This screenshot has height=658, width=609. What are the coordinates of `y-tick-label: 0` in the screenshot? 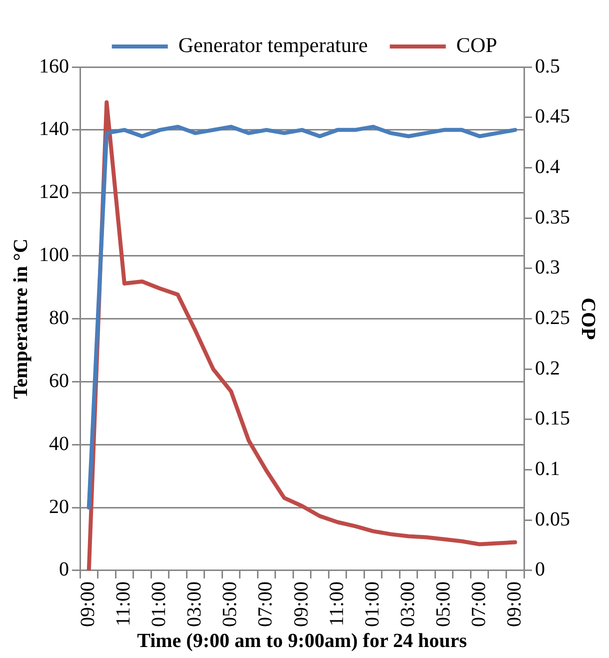 It's located at (64, 569).